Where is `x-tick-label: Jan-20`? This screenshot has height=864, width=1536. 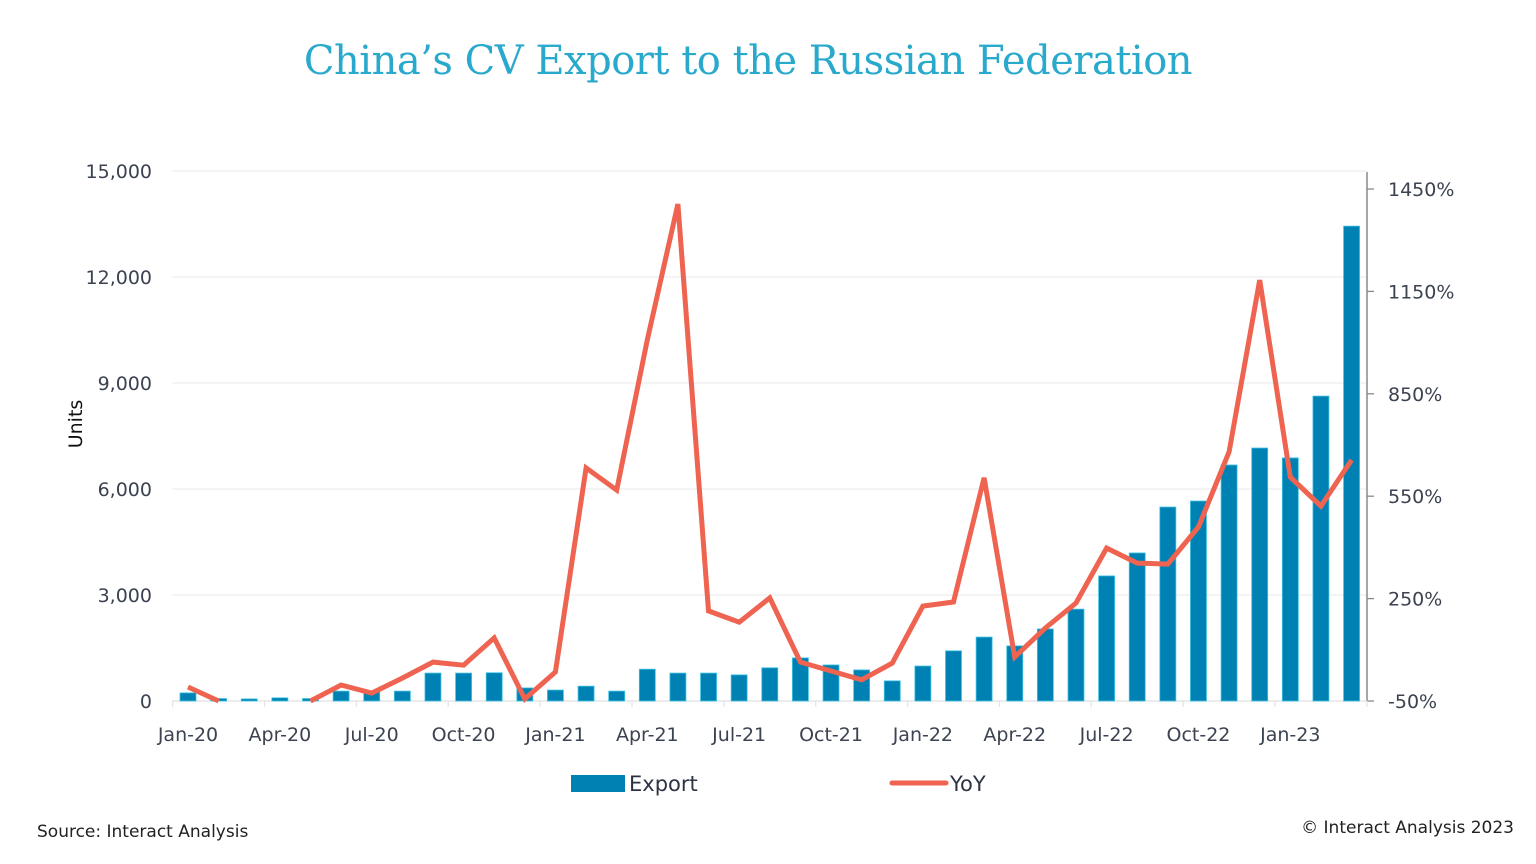 x-tick-label: Jan-20 is located at coordinates (187, 735).